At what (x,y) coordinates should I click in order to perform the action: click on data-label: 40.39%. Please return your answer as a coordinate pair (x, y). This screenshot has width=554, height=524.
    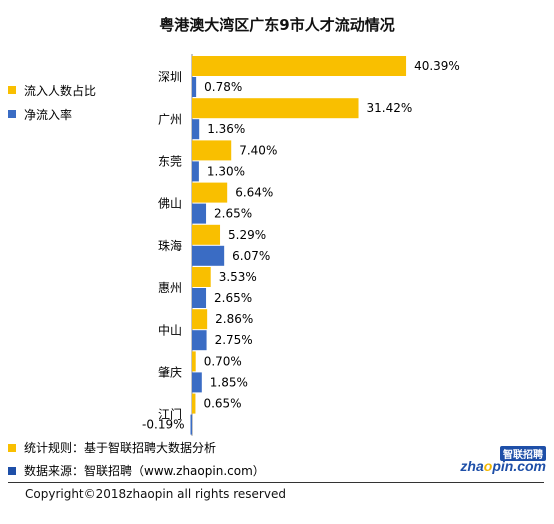
    Looking at the image, I should click on (437, 66).